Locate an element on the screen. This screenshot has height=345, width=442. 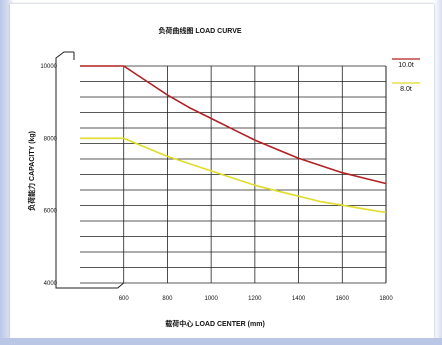
x-tick-label: 600 is located at coordinates (124, 299).